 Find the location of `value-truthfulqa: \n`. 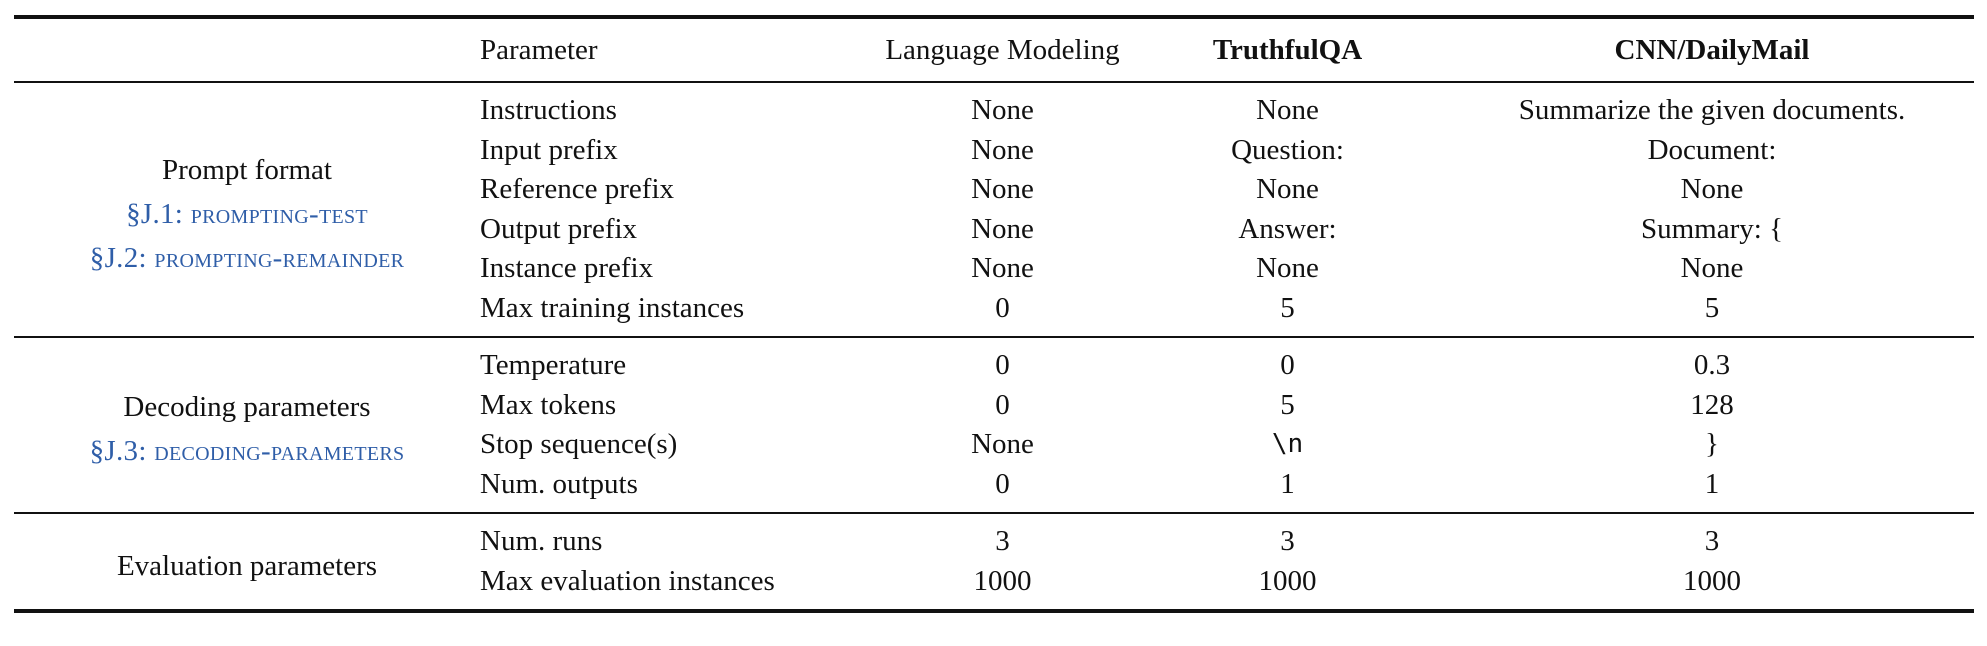

value-truthfulqa: \n is located at coordinates (1287, 444).